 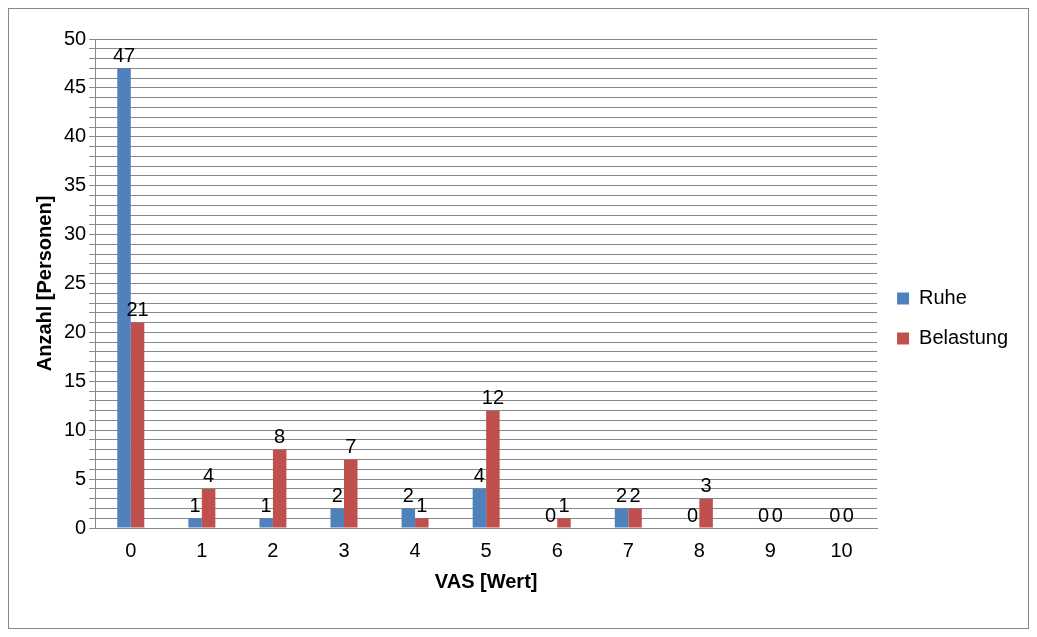 What do you see at coordinates (75, 233) in the screenshot?
I see `y-tick-label: 30` at bounding box center [75, 233].